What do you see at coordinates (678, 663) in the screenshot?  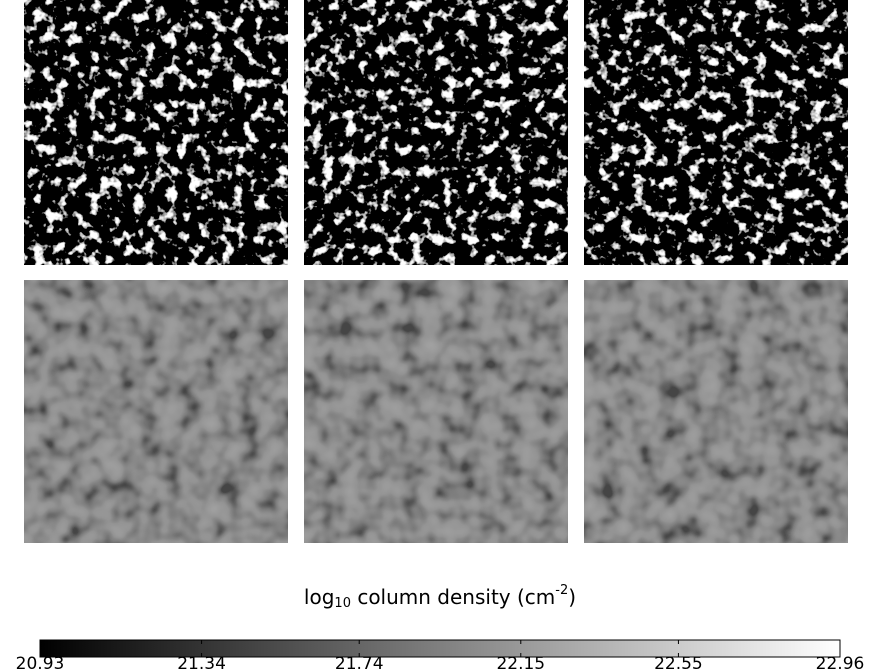 I see `x-tick-label: 22.55` at bounding box center [678, 663].